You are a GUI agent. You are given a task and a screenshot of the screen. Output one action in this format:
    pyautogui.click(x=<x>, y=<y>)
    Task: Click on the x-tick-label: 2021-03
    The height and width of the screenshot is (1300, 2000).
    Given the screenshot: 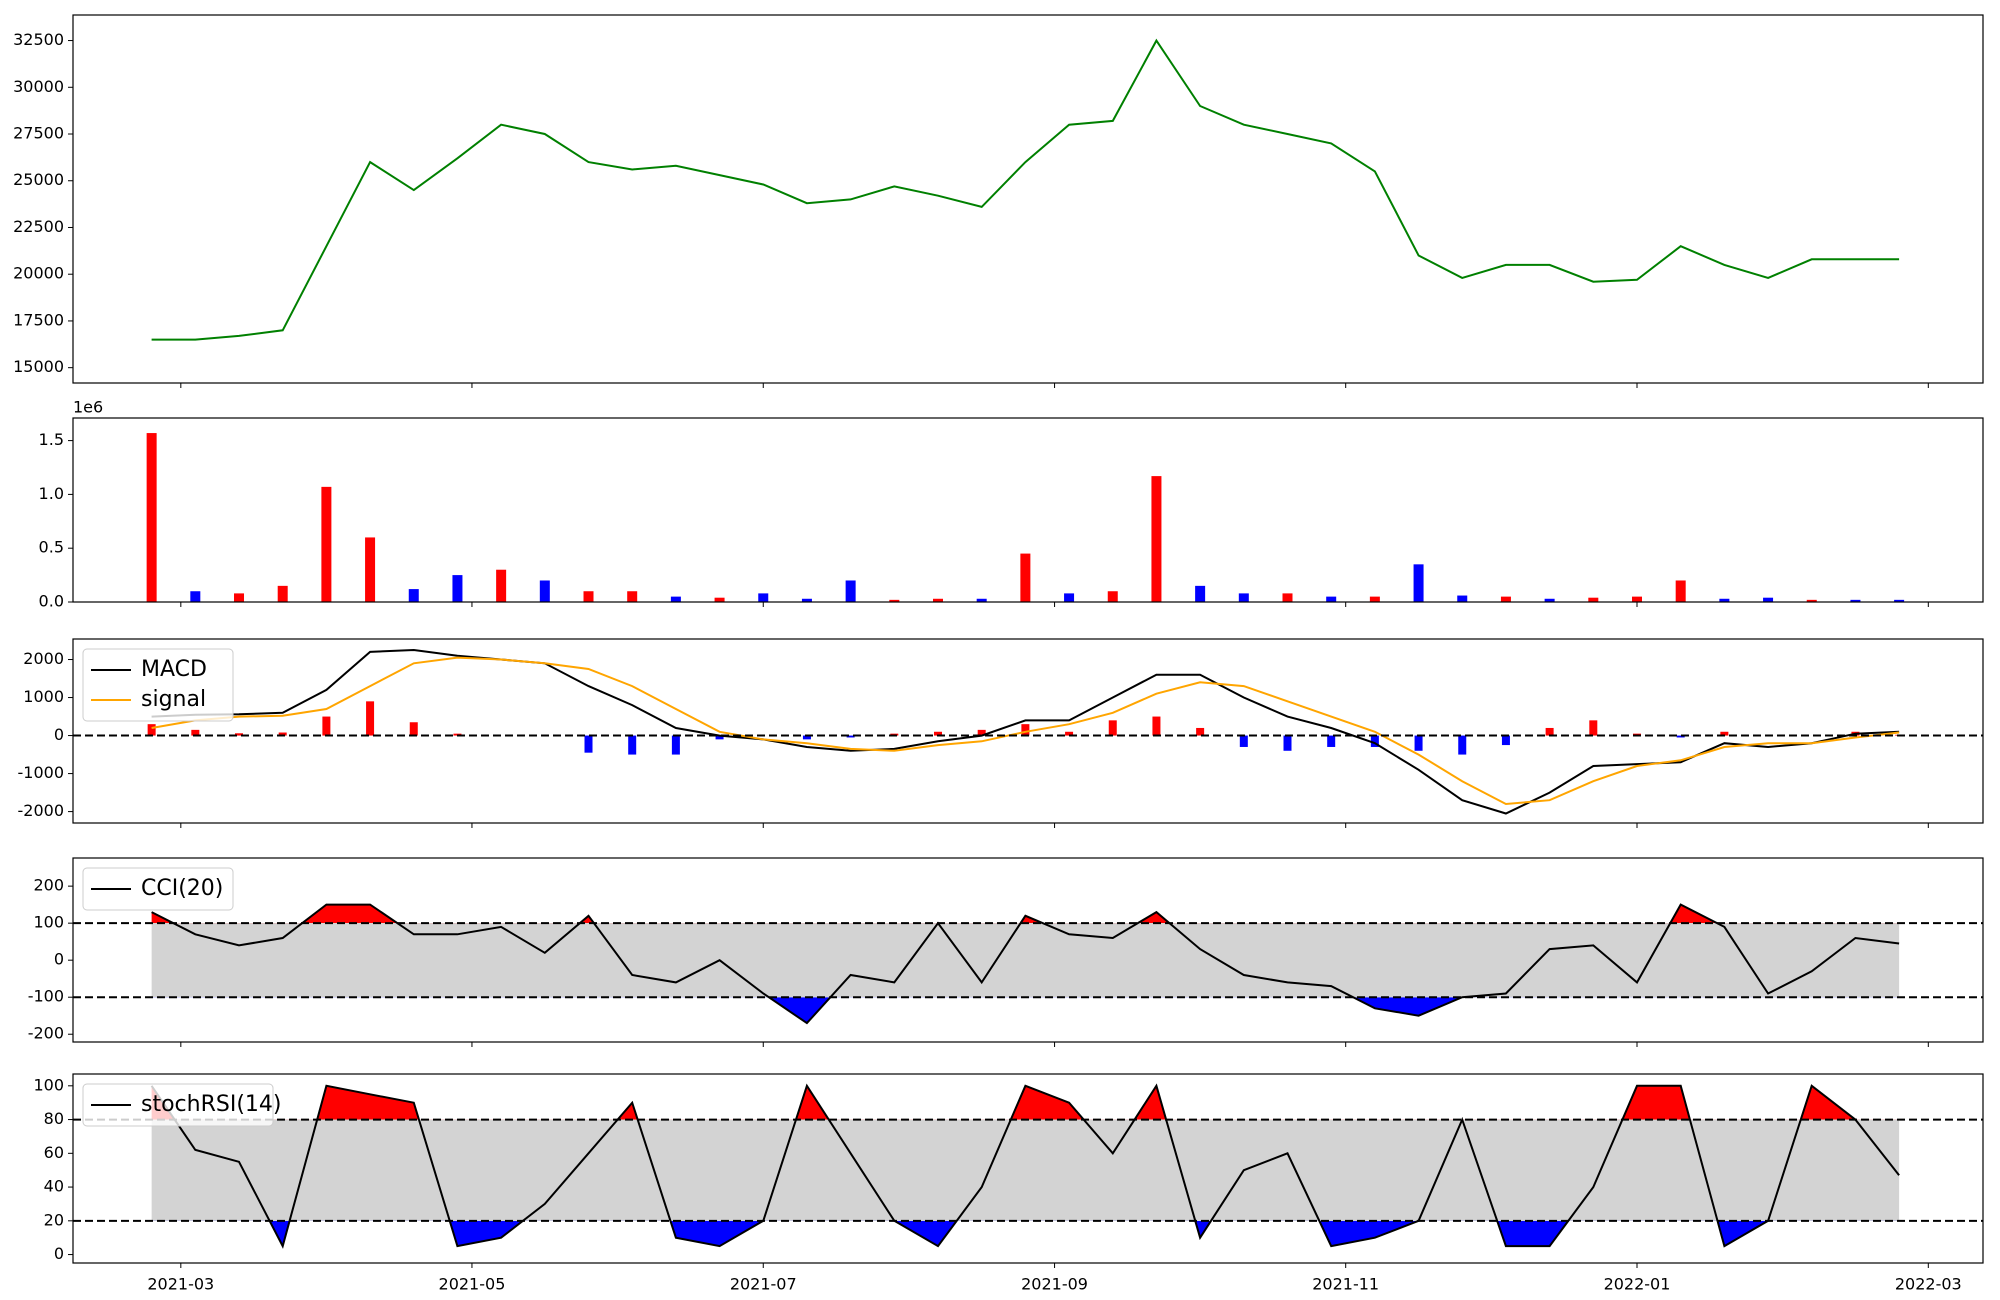 What is the action you would take?
    pyautogui.click(x=180, y=1284)
    